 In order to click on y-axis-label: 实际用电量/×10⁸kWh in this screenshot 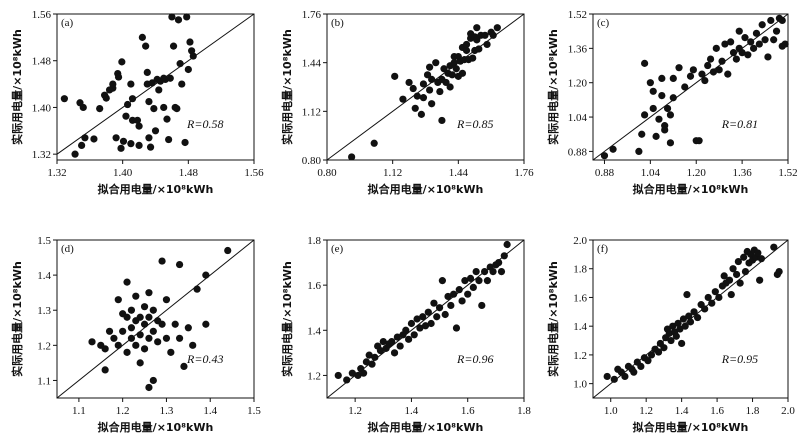, I will do `click(17, 87)`.